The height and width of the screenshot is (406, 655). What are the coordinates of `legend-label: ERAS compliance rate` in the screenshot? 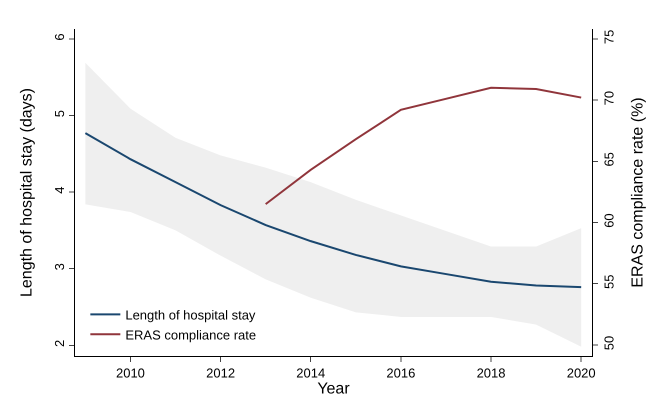 It's located at (190, 334).